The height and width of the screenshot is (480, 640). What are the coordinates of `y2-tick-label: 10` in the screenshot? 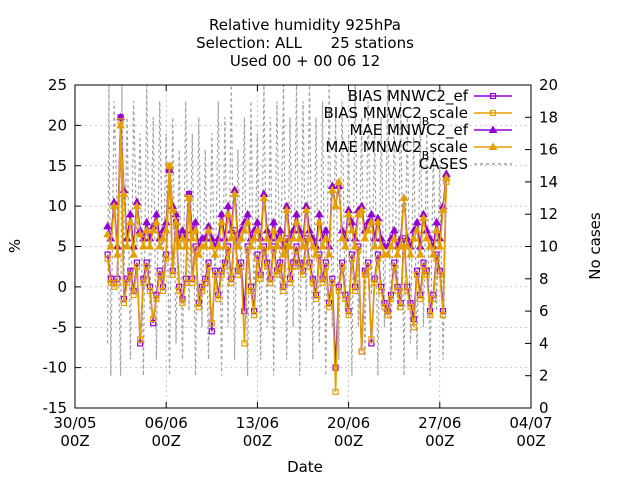 It's located at (548, 247).